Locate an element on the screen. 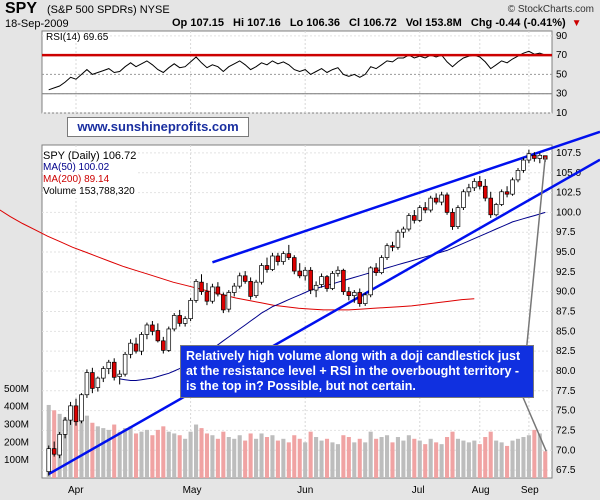  high-value: Hi 107.16 is located at coordinates (257, 23).